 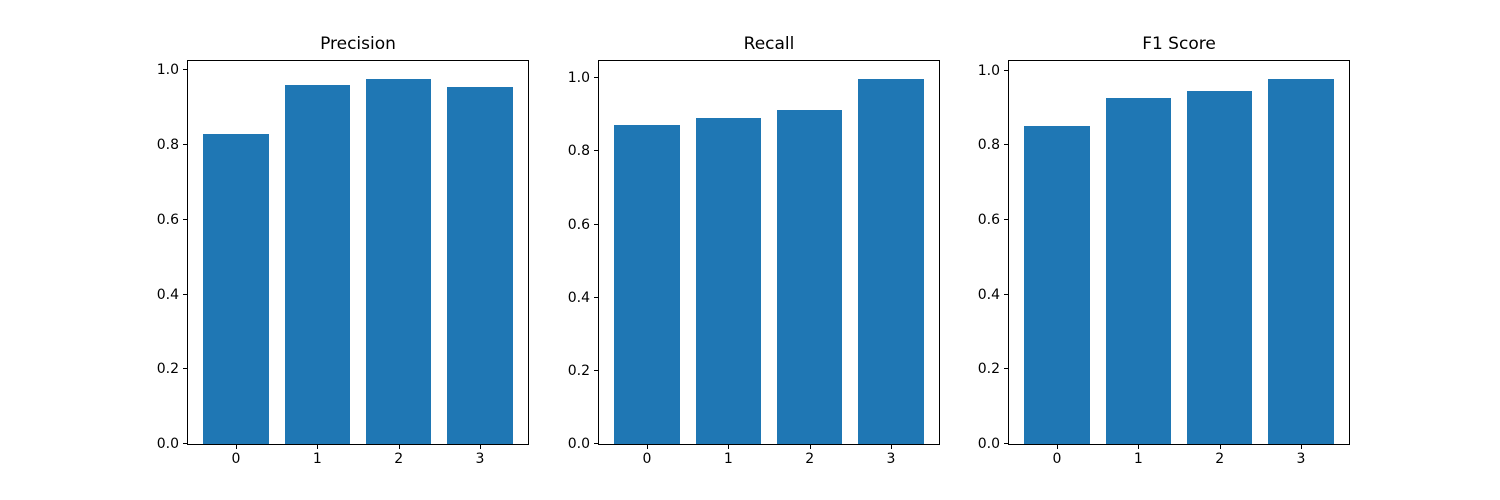 What do you see at coordinates (769, 44) in the screenshot?
I see `recall-chart-title: Recall` at bounding box center [769, 44].